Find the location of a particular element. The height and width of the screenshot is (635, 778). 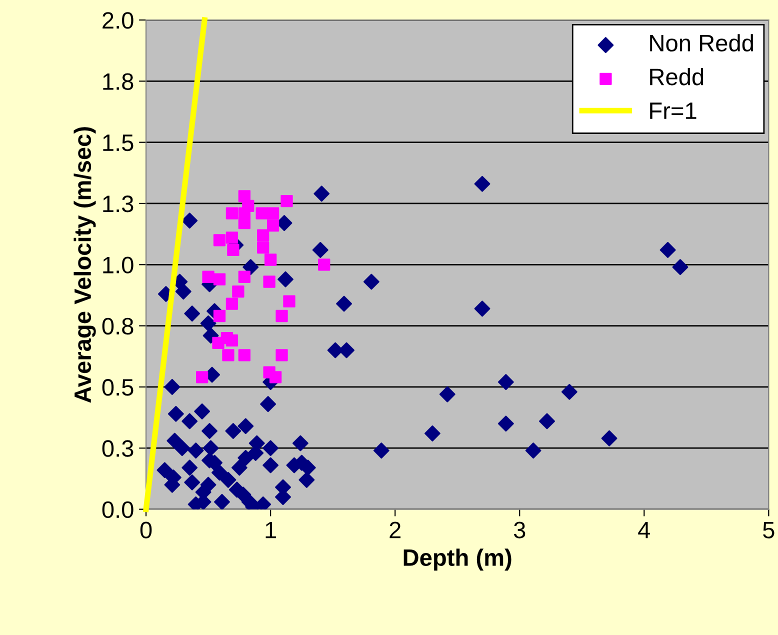

legend-label: Redd is located at coordinates (677, 77).